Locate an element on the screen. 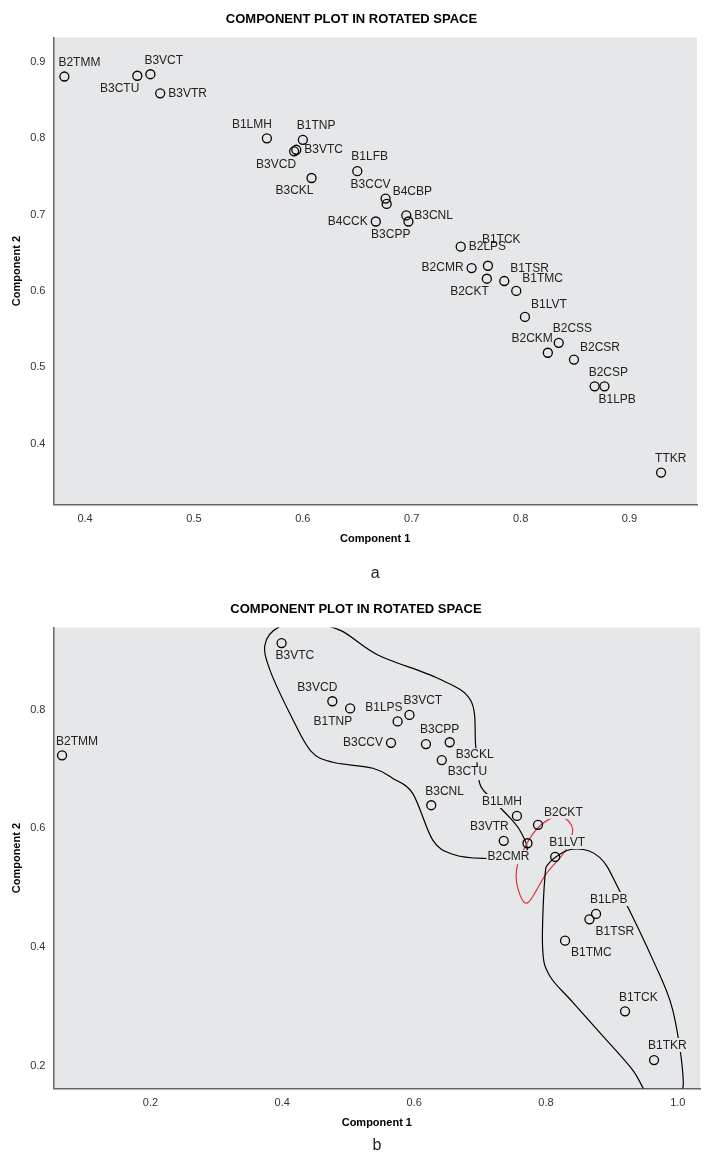 The height and width of the screenshot is (1162, 706). x-axis-title: Component 1 is located at coordinates (376, 1122).